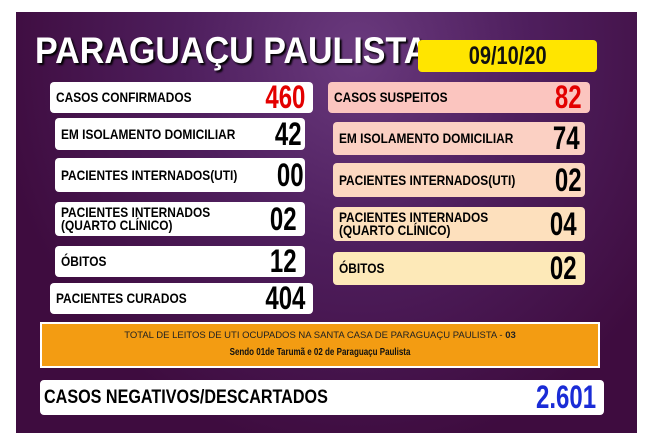 The width and height of the screenshot is (651, 447). I want to click on stat-casos-suspeitos: CASOS SUSPEITOS 82, so click(459, 97).